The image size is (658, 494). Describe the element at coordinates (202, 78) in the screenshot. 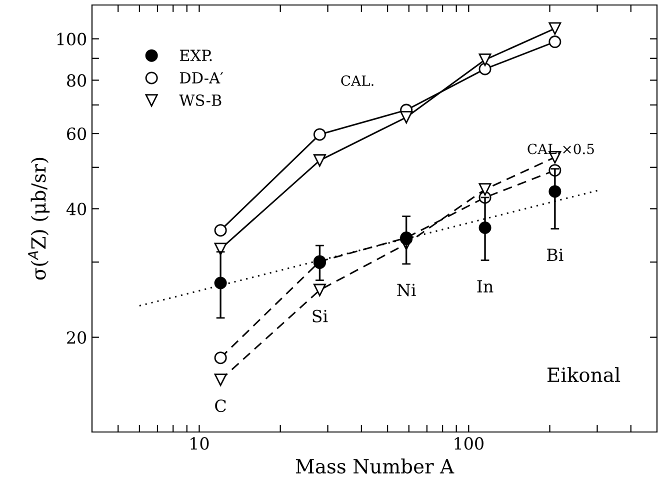

I see `legend-label: DD-A′` at that location.